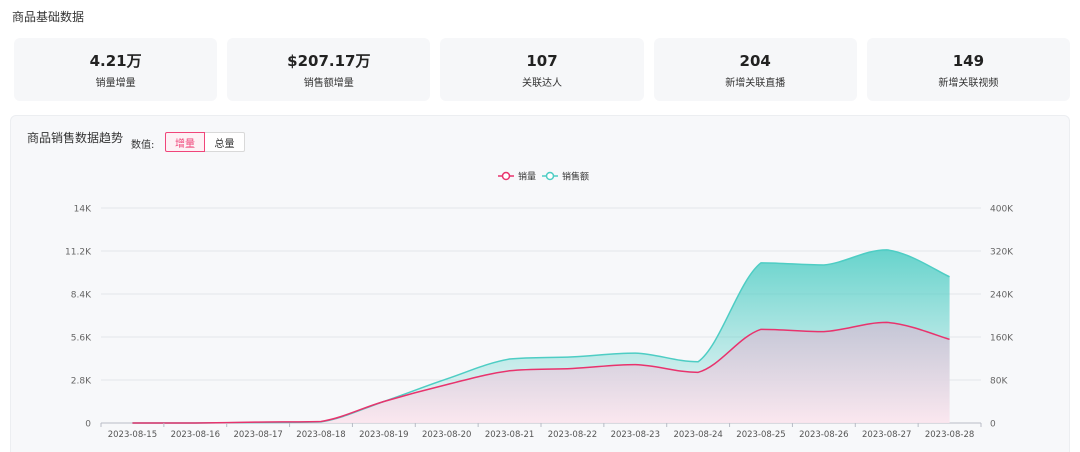 This screenshot has height=452, width=1080. I want to click on y-right-tick-label: 80K, so click(999, 382).